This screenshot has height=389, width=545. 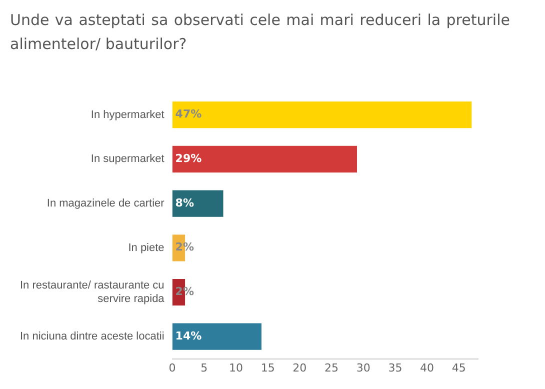 What do you see at coordinates (92, 336) in the screenshot?
I see `y-tick-label: In niciuna dintre aceste locatii` at bounding box center [92, 336].